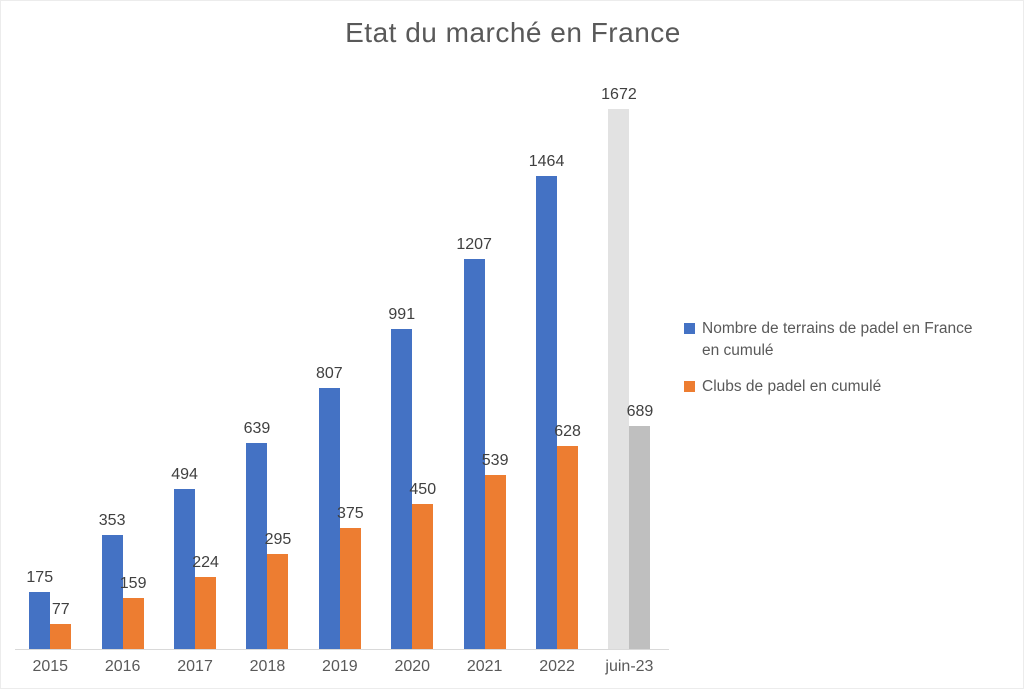 This screenshot has width=1024, height=689. What do you see at coordinates (557, 666) in the screenshot?
I see `x-axis-label: 2022` at bounding box center [557, 666].